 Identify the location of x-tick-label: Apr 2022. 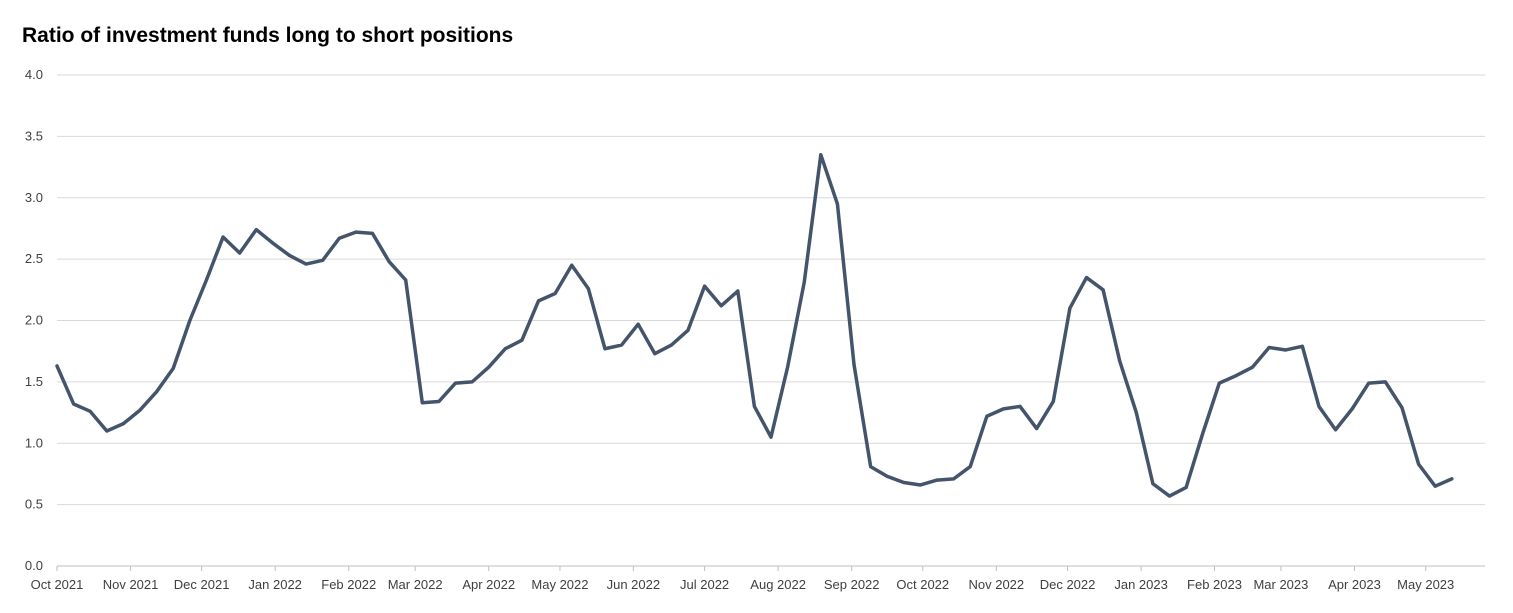
(488, 584).